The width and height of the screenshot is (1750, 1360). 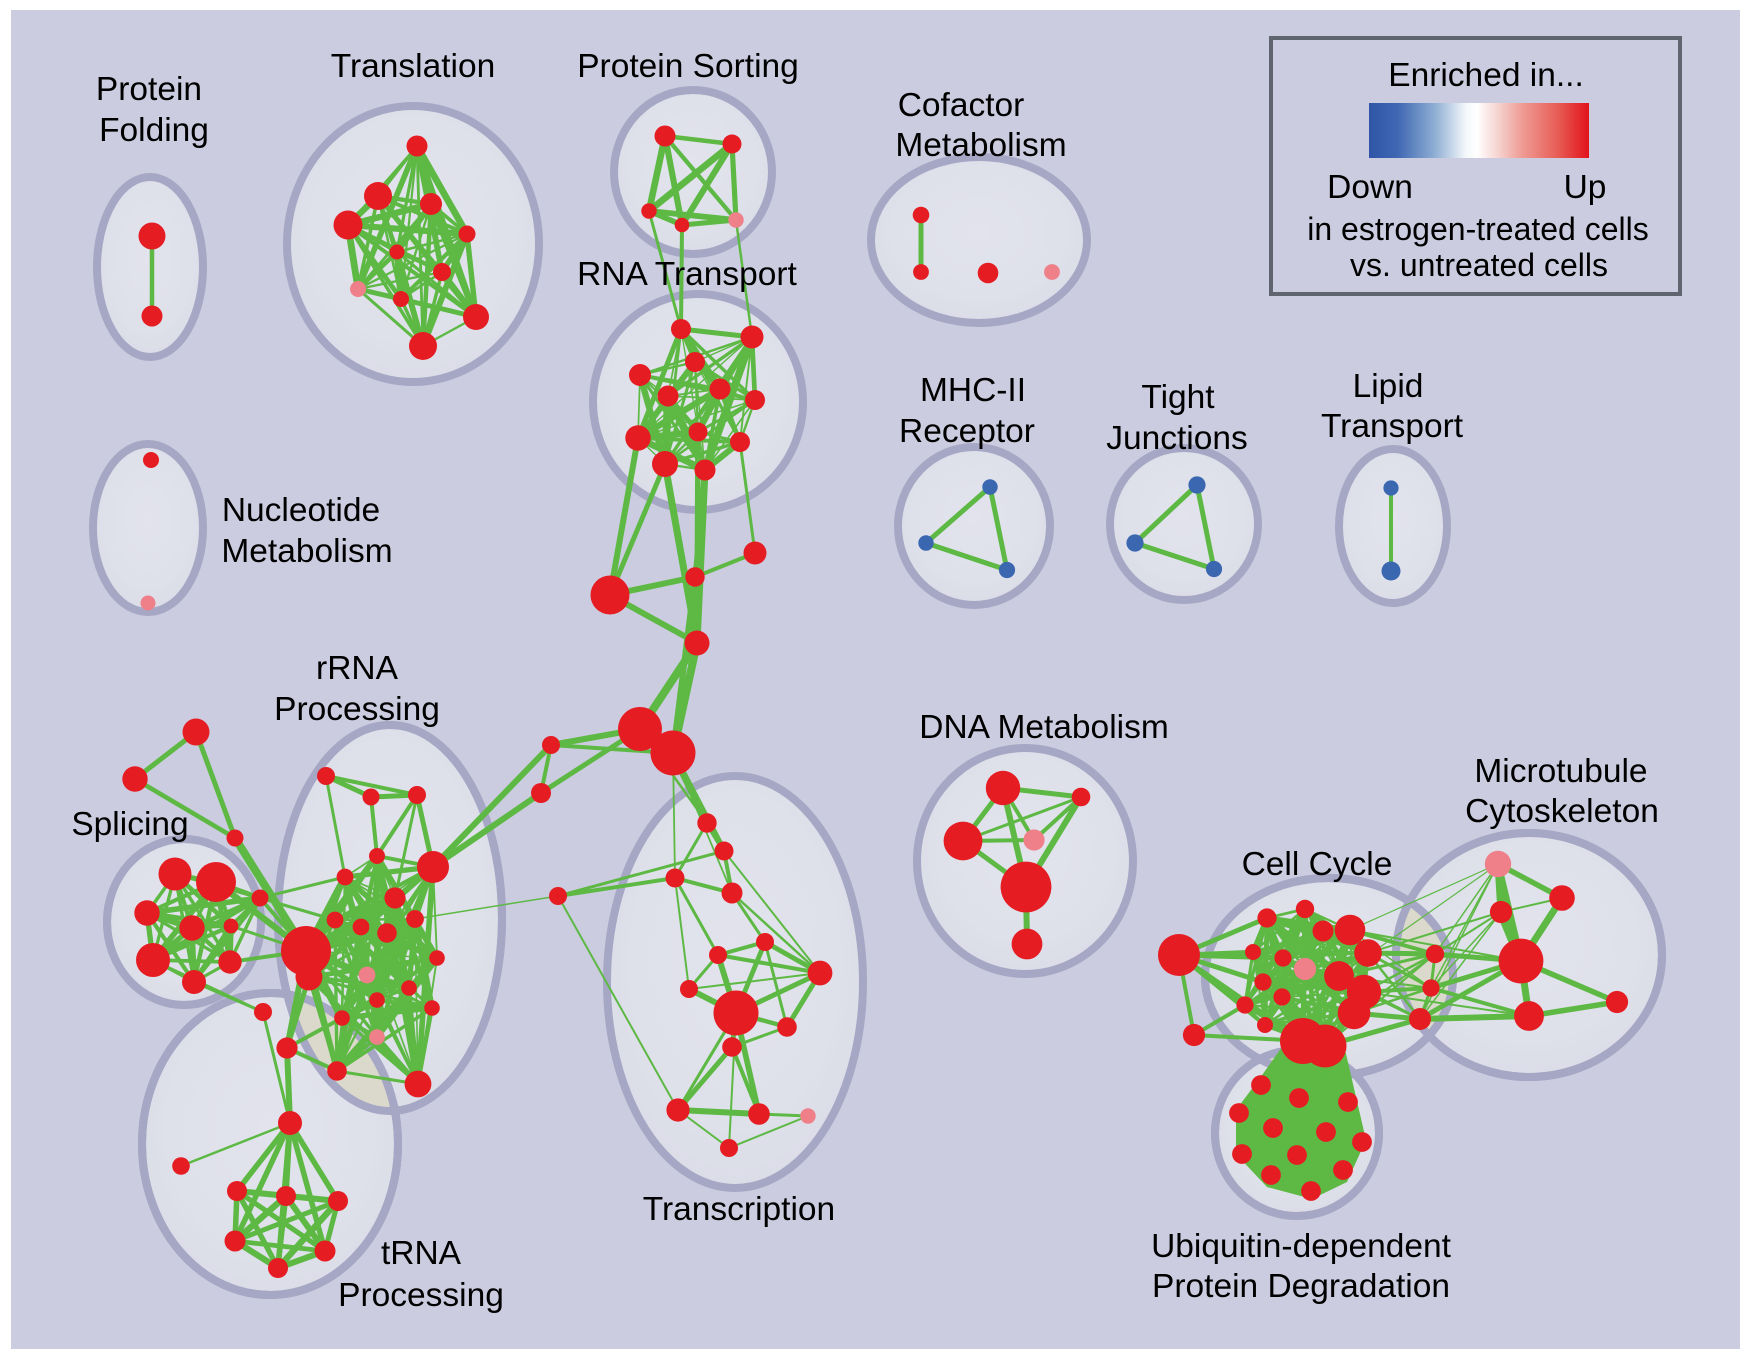 What do you see at coordinates (1585, 187) in the screenshot?
I see `svg-text: Up` at bounding box center [1585, 187].